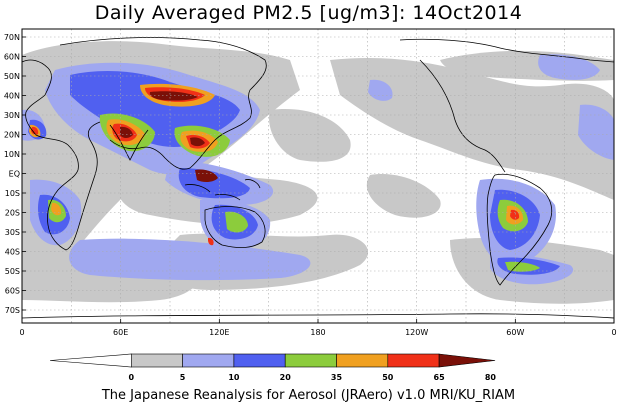 Image resolution: width=617 pixels, height=414 pixels. What do you see at coordinates (12, 271) in the screenshot?
I see `latitude-label: 50S` at bounding box center [12, 271].